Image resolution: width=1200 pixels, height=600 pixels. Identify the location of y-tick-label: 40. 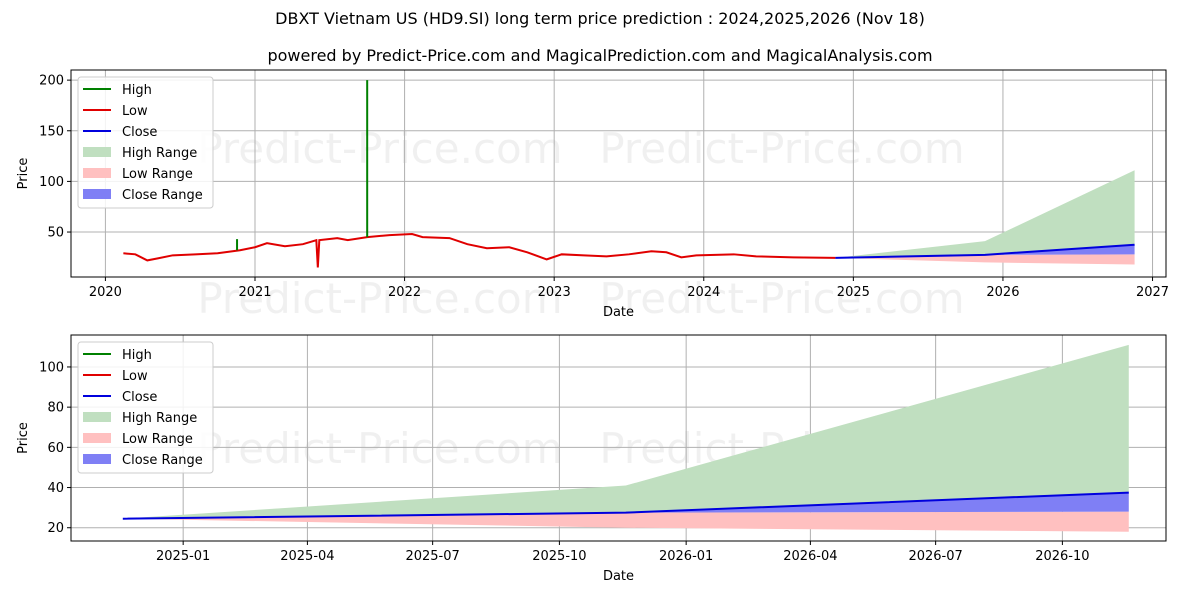
(55, 488).